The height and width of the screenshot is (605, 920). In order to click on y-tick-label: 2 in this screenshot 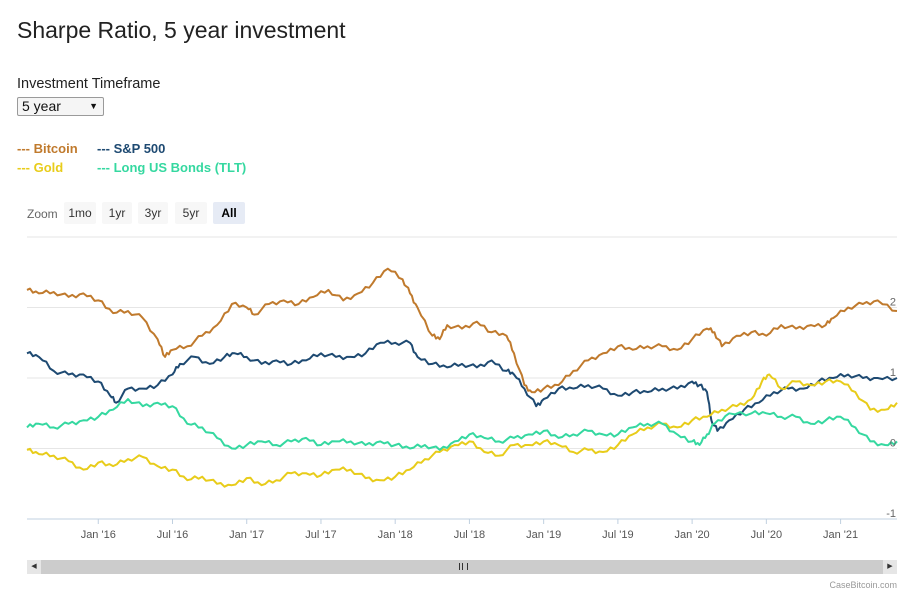, I will do `click(893, 303)`.